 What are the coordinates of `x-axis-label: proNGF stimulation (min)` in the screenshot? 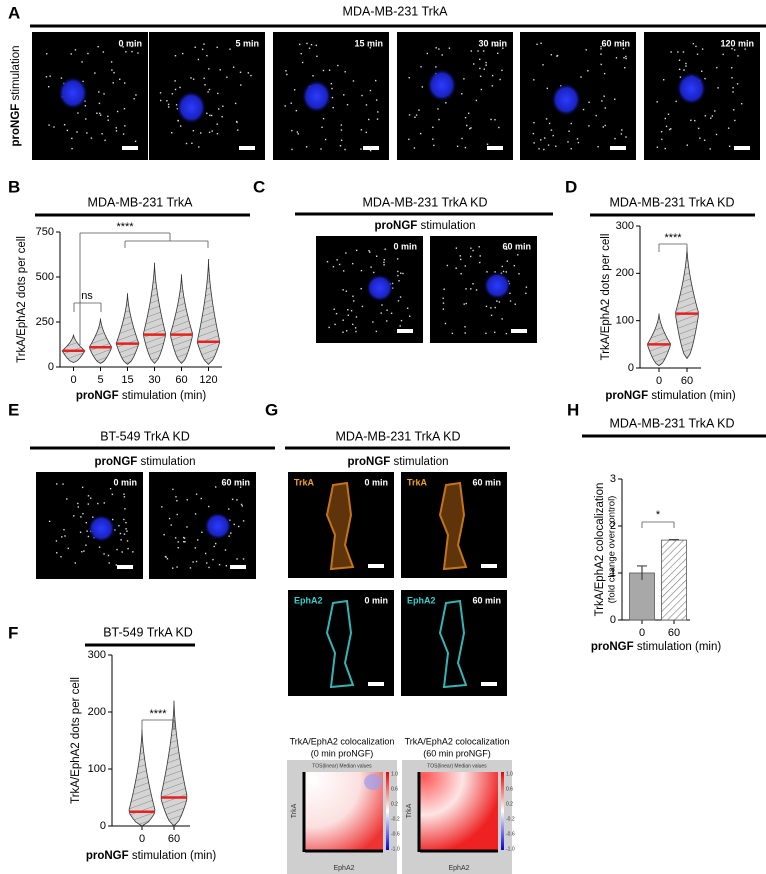 It's located at (151, 856).